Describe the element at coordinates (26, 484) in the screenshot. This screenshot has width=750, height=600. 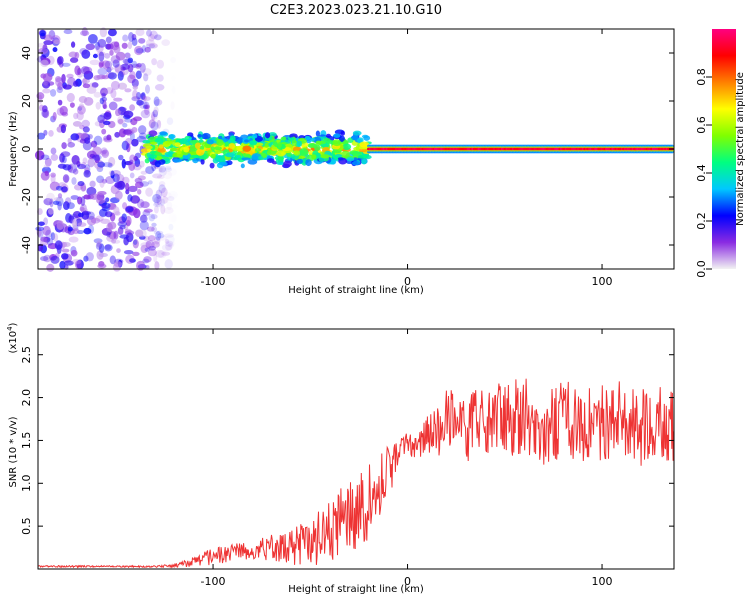
I see `y-tick-label: 1.0` at that location.